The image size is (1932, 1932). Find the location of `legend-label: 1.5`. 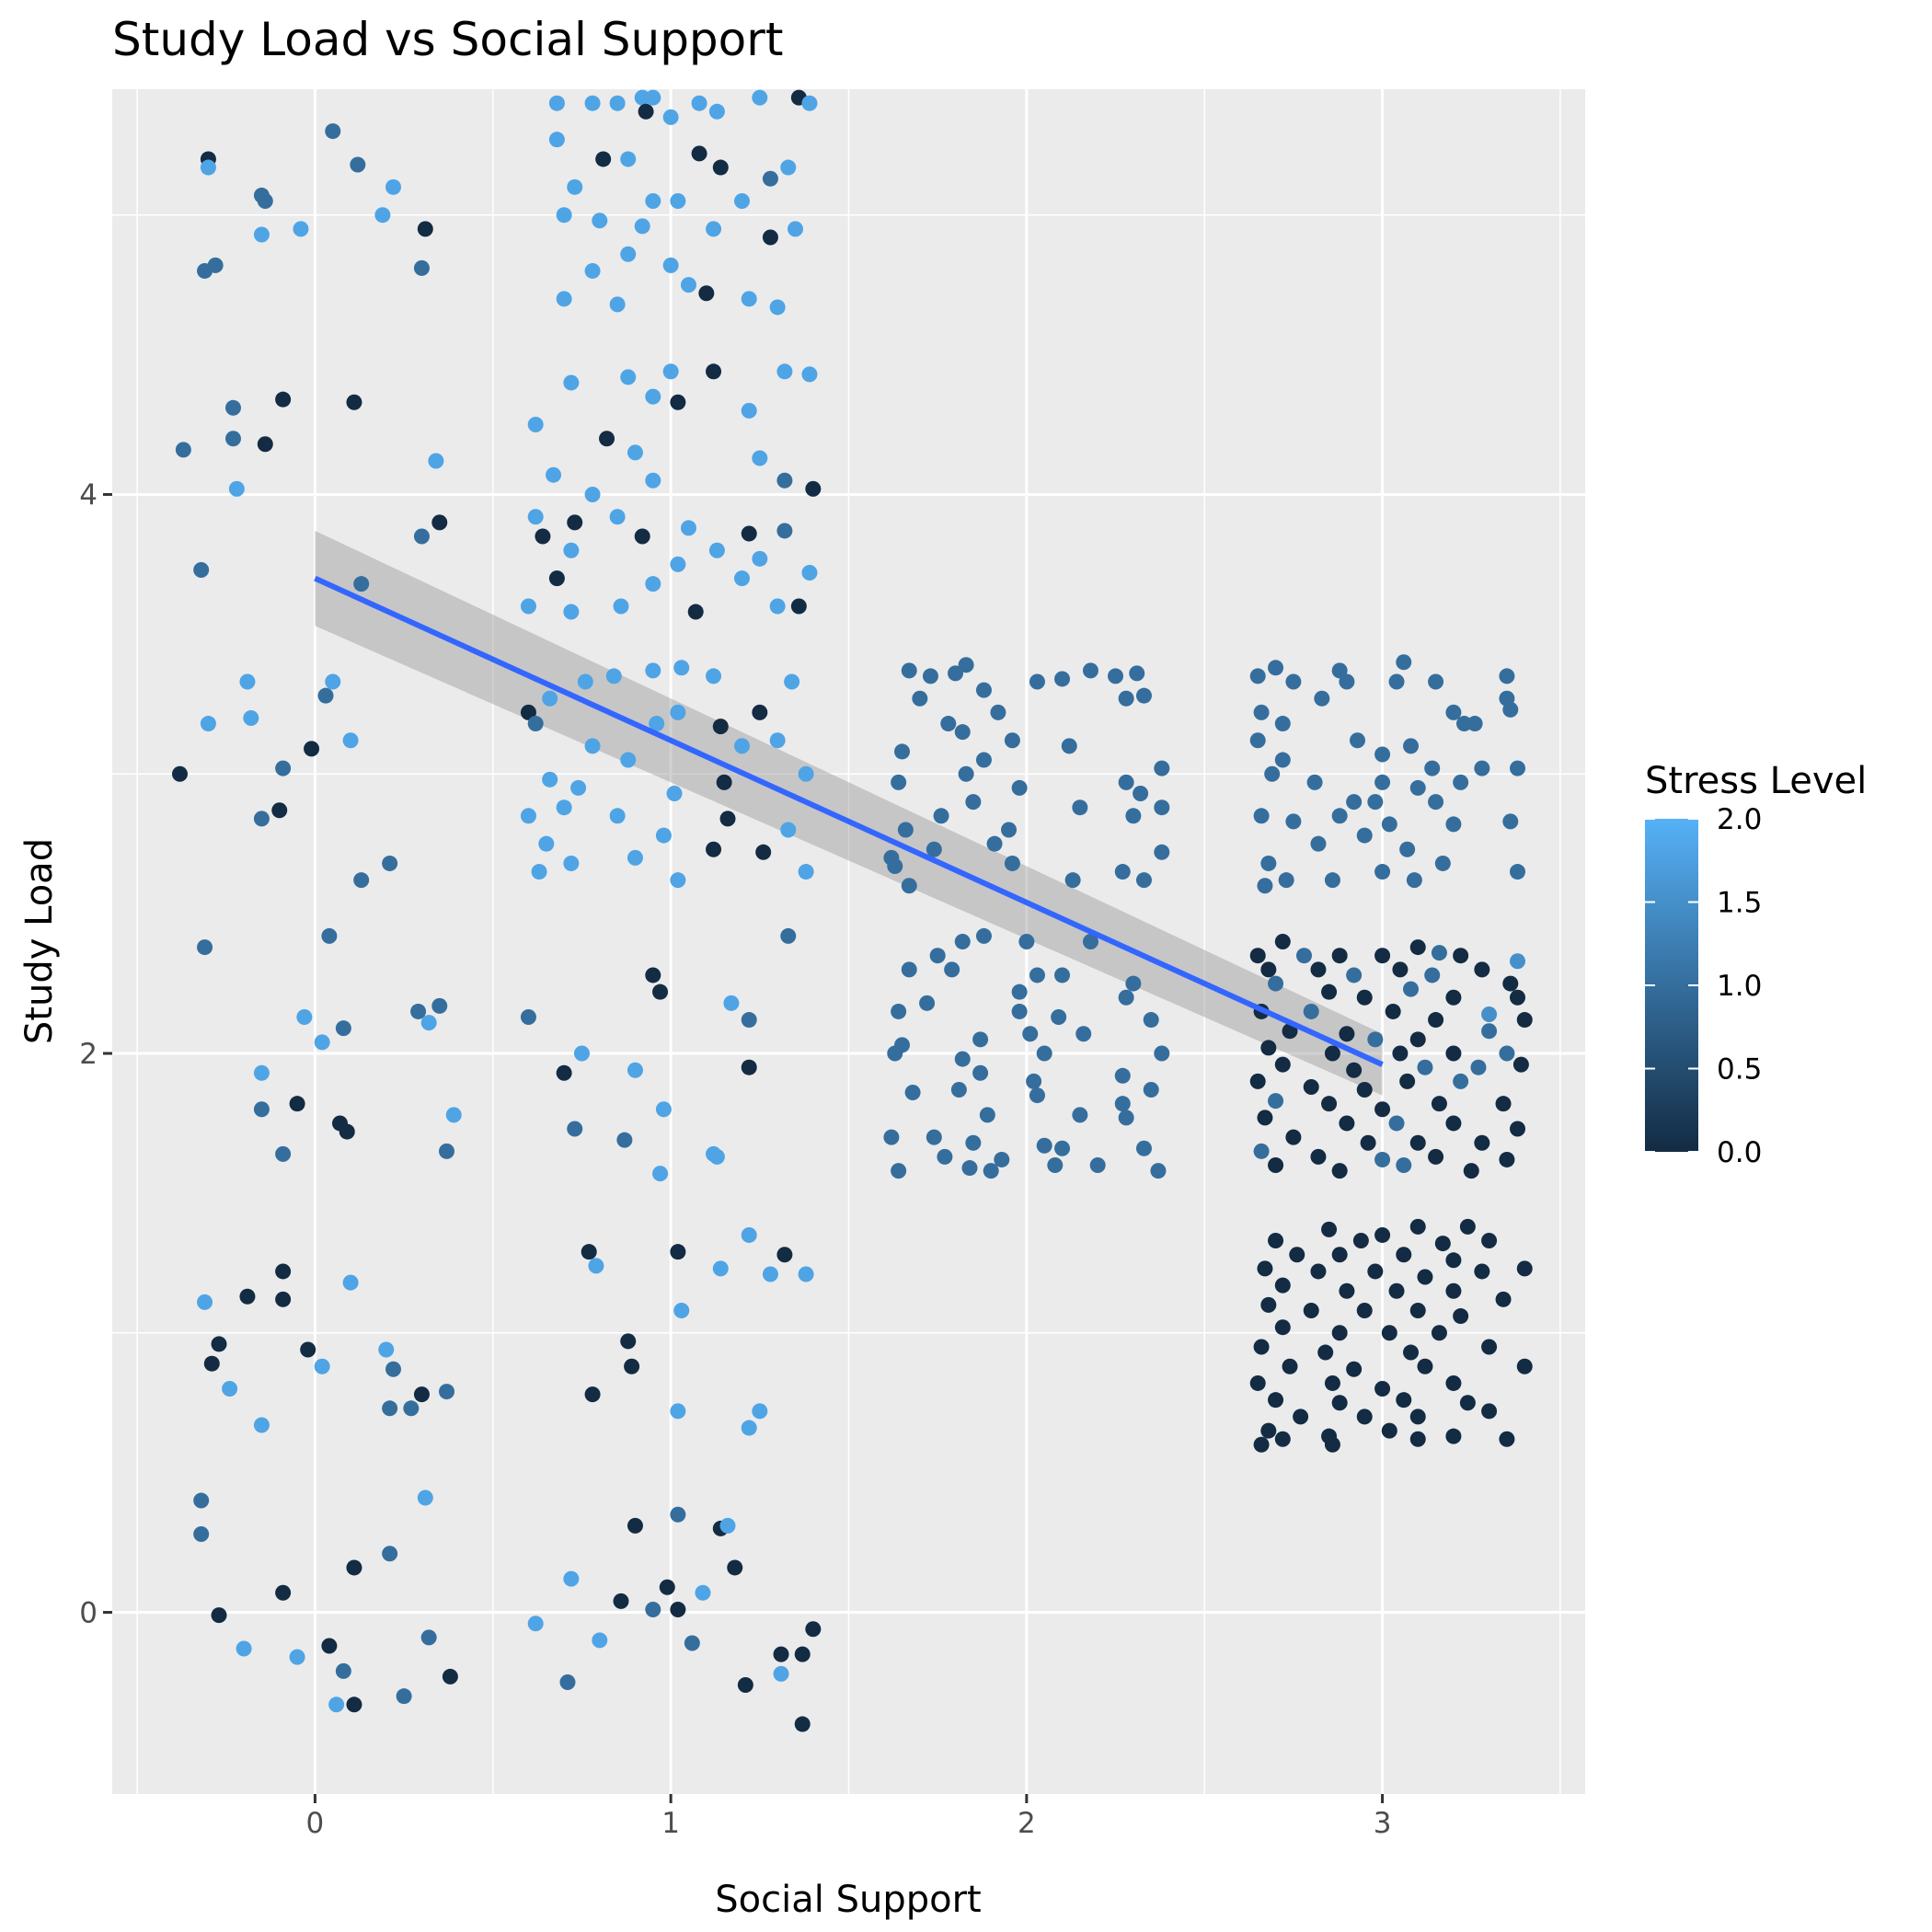

legend-label: 1.5 is located at coordinates (1739, 903).